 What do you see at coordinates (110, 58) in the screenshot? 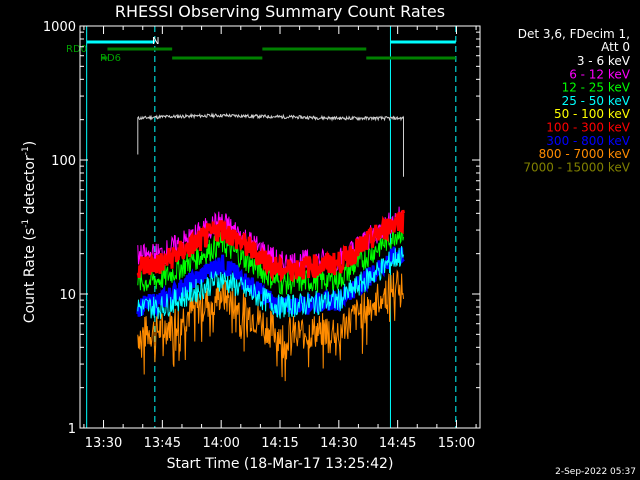
I see `flag-label-rd6: RD6` at bounding box center [110, 58].